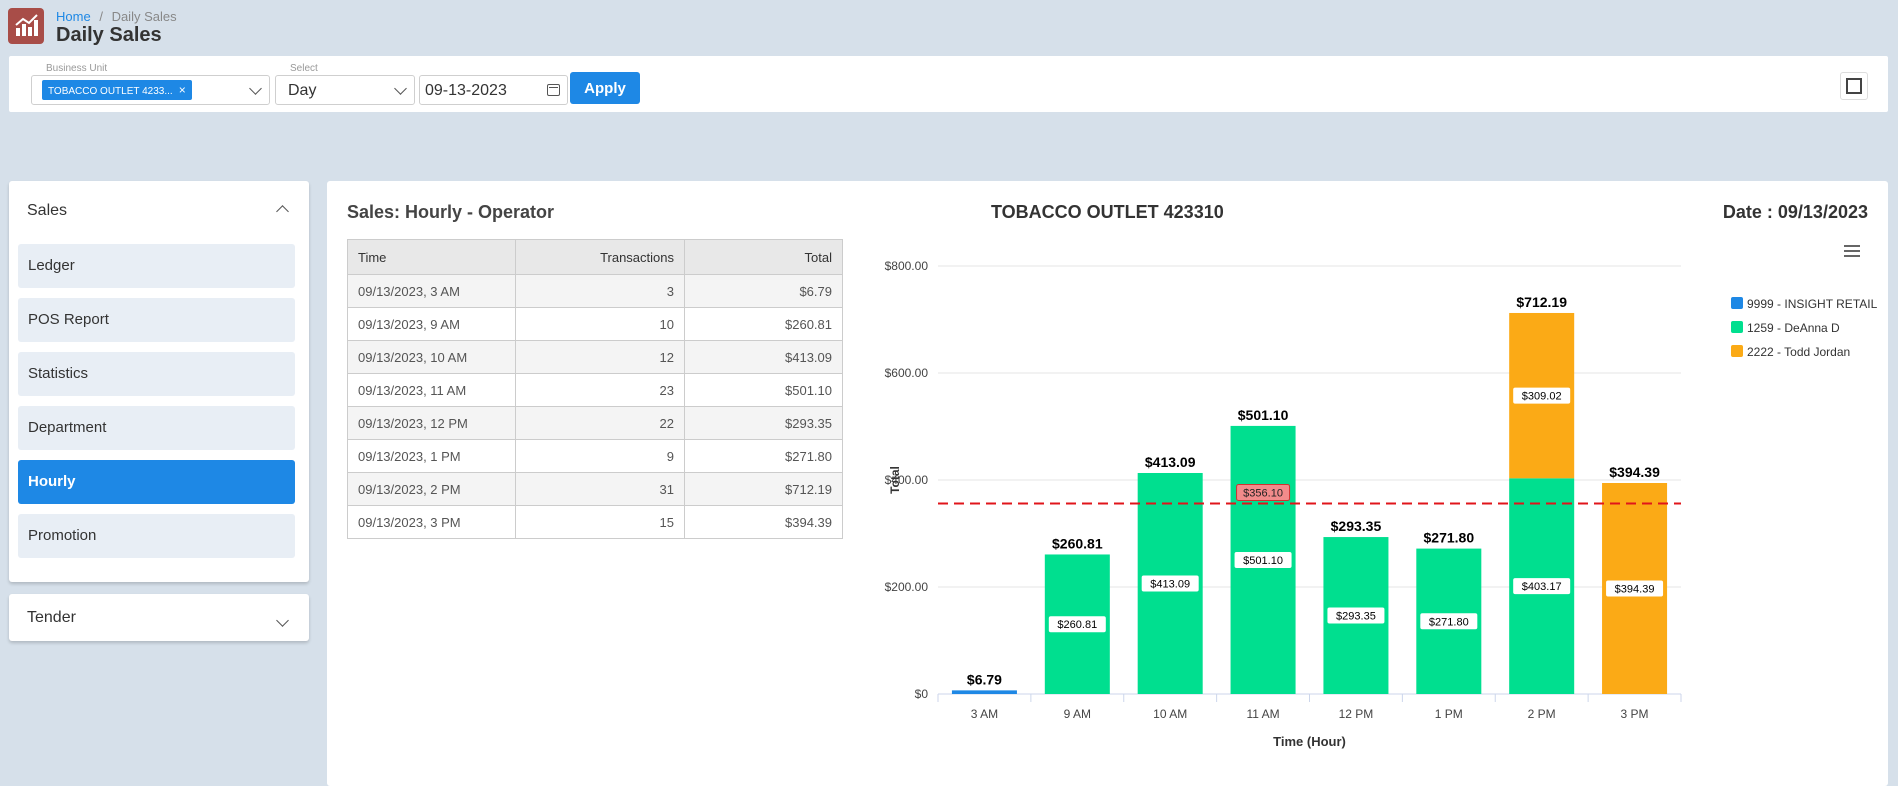 The height and width of the screenshot is (786, 1898). Describe the element at coordinates (1356, 714) in the screenshot. I see `x-tick-label: 12 PM` at that location.